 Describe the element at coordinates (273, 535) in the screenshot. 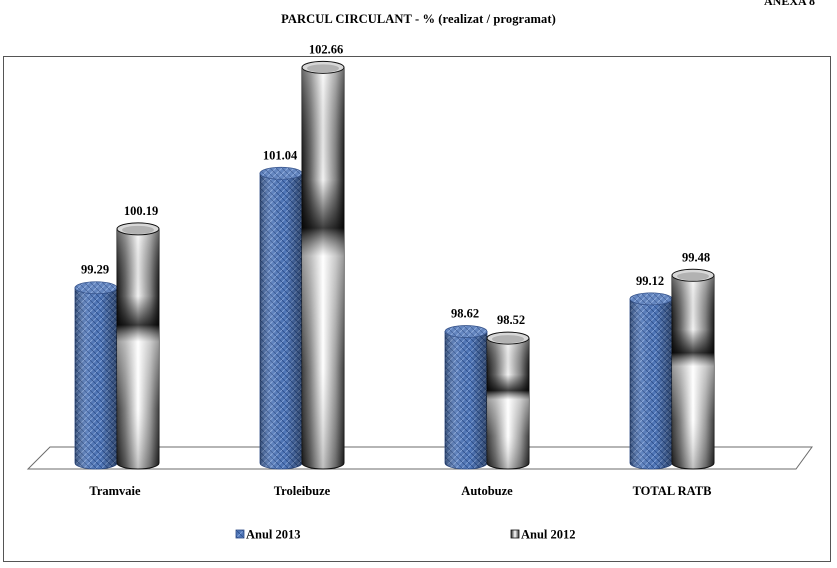

I see `legend-label-anul-2013: Anul 2013` at that location.